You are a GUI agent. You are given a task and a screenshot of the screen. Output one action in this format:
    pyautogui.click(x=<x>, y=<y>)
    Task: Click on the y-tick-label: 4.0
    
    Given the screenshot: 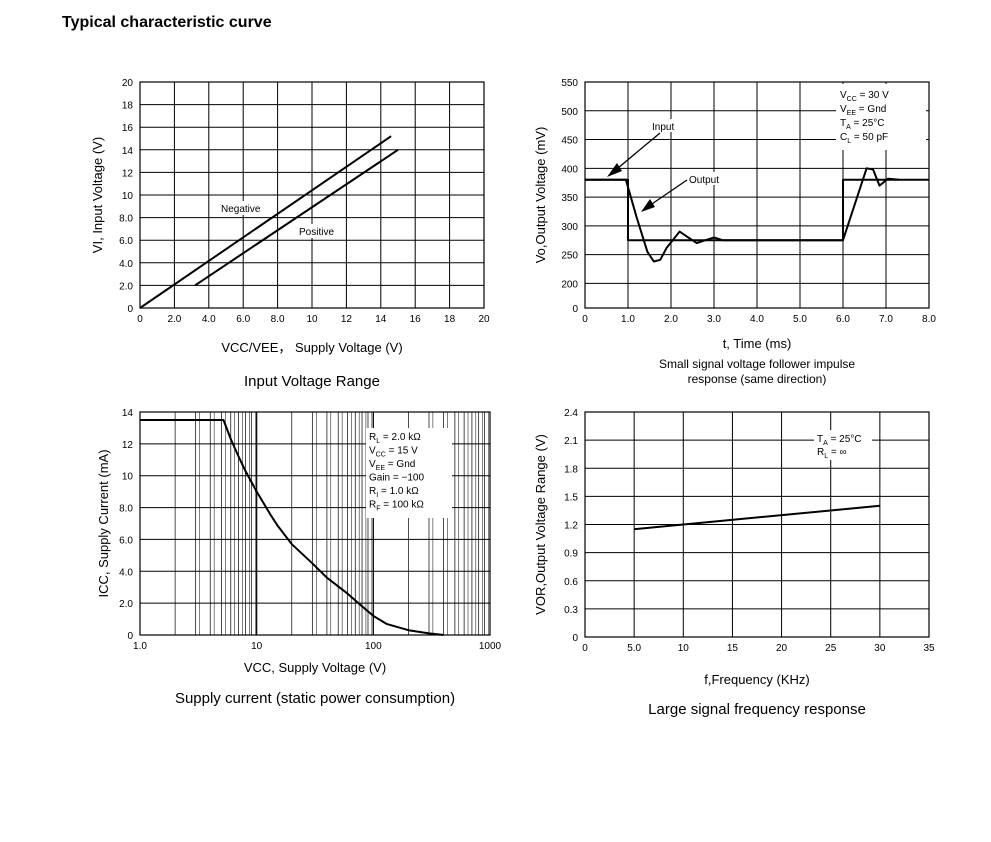 What is the action you would take?
    pyautogui.click(x=126, y=572)
    